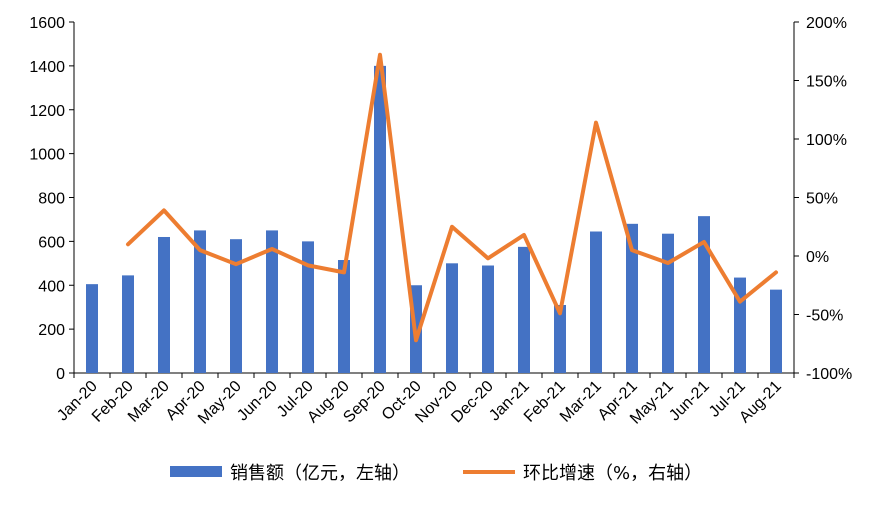 This screenshot has height=505, width=880. Describe the element at coordinates (826, 82) in the screenshot. I see `right-tick-label: 150%` at that location.